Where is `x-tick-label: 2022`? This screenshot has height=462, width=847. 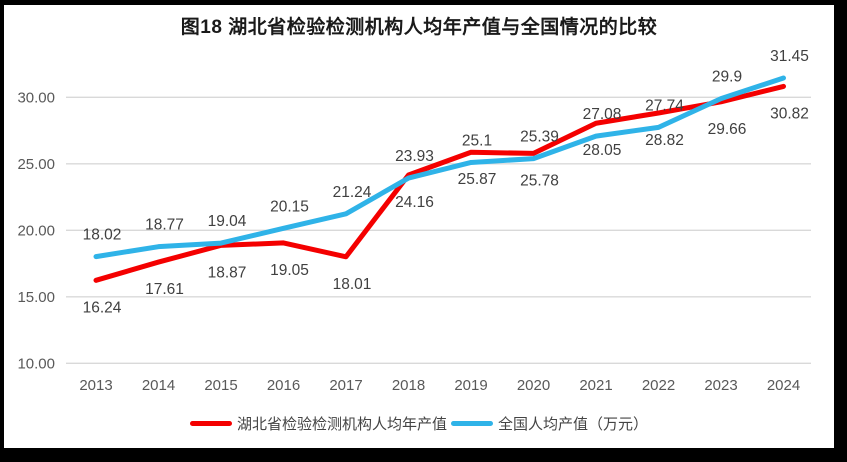
x-tick-label: 2022 is located at coordinates (658, 385).